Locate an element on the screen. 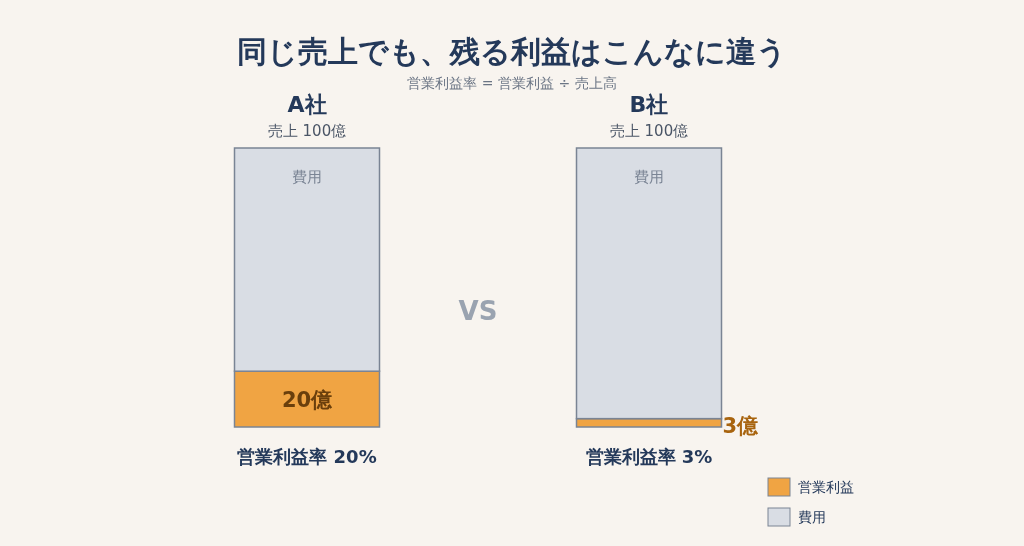  x-tick-label: A社 is located at coordinates (307, 104).